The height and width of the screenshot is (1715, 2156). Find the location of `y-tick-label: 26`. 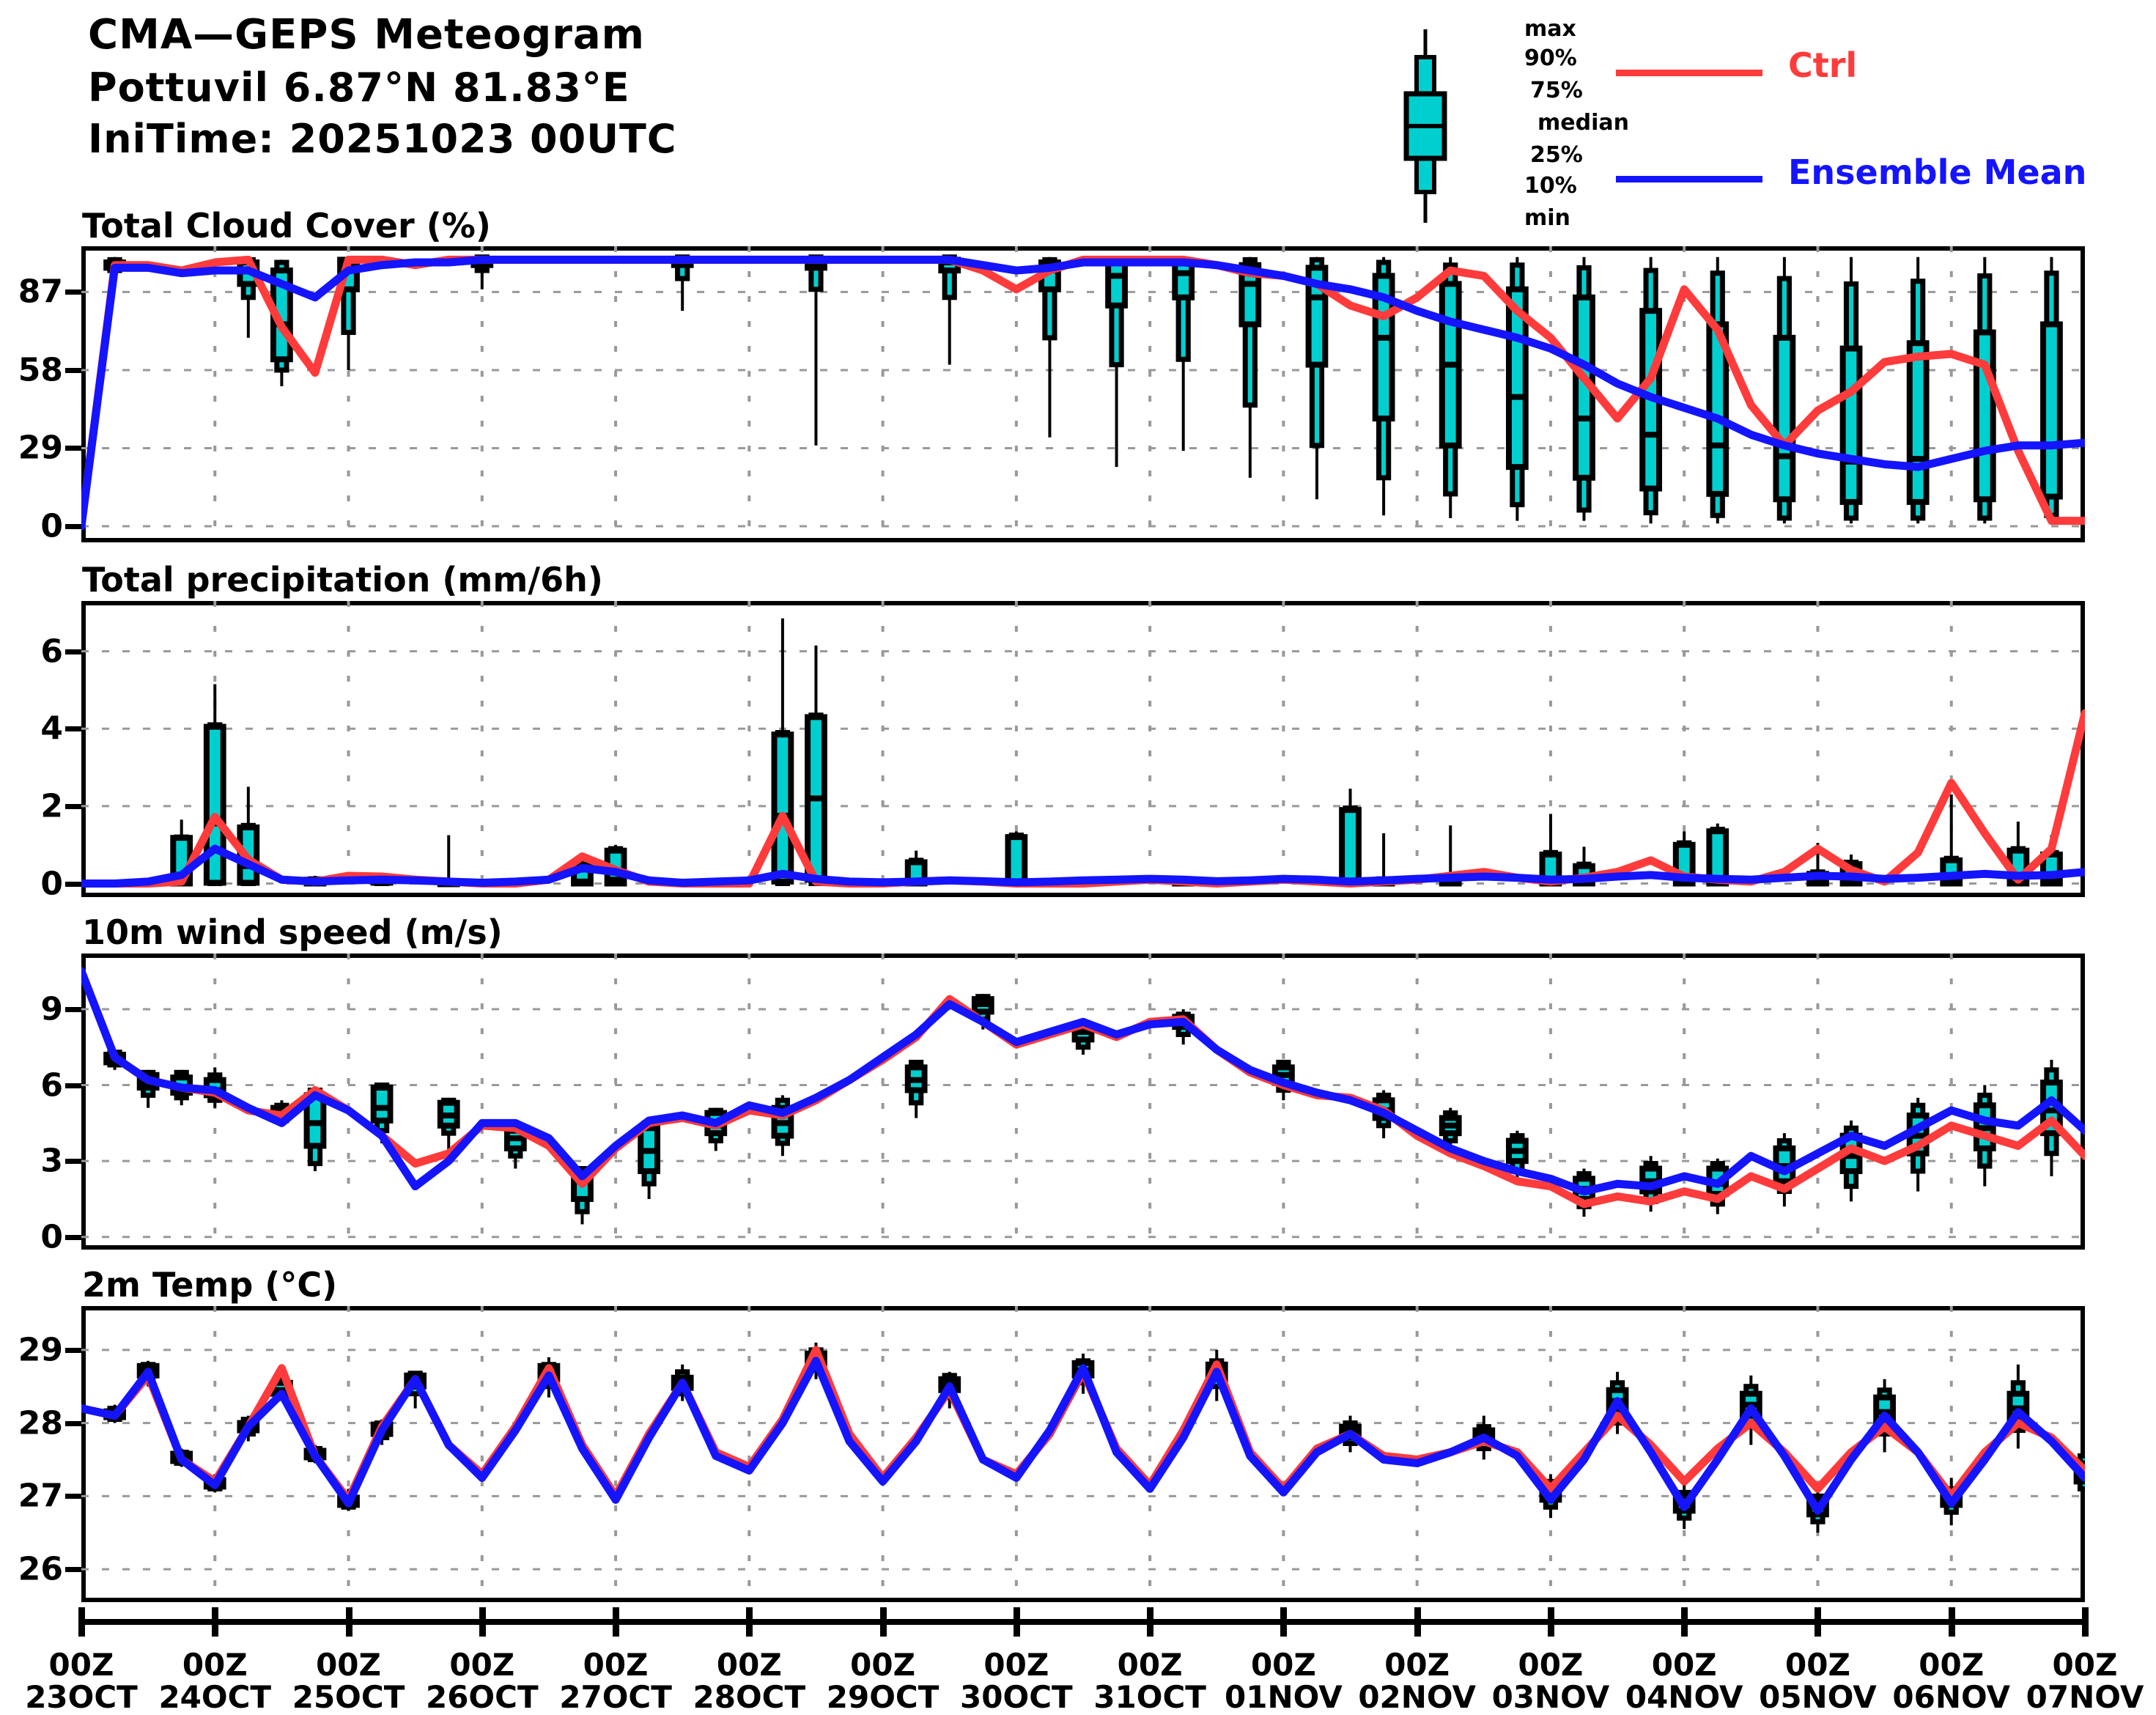

y-tick-label: 26 is located at coordinates (40, 1569).